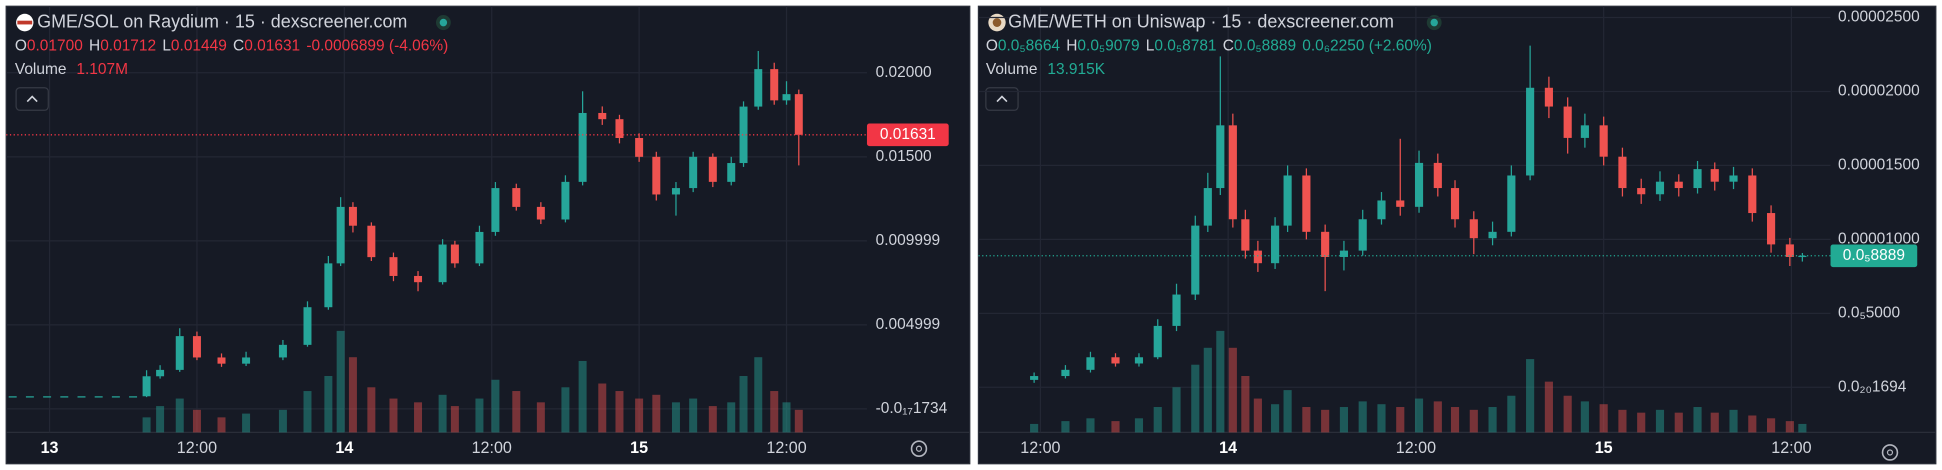  What do you see at coordinates (1185, 45) in the screenshot?
I see `ohlc-value: 0.0₅8781` at bounding box center [1185, 45].